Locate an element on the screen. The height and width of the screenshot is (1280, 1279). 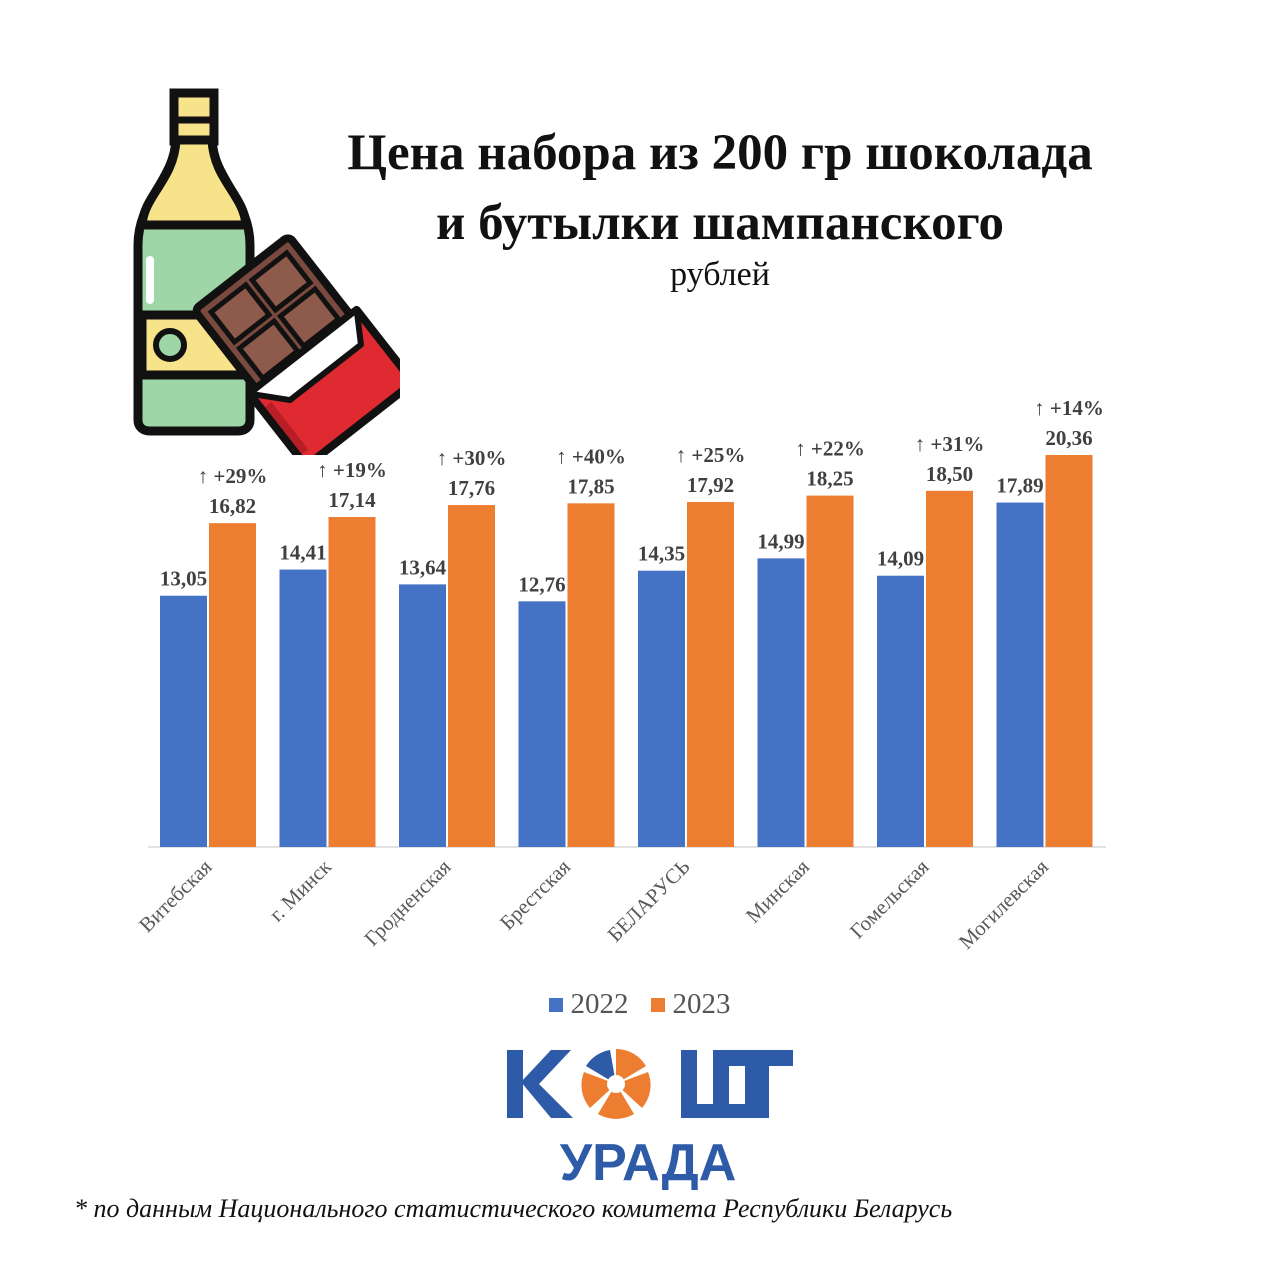
chocolate-bar-icon is located at coordinates (305, 352).